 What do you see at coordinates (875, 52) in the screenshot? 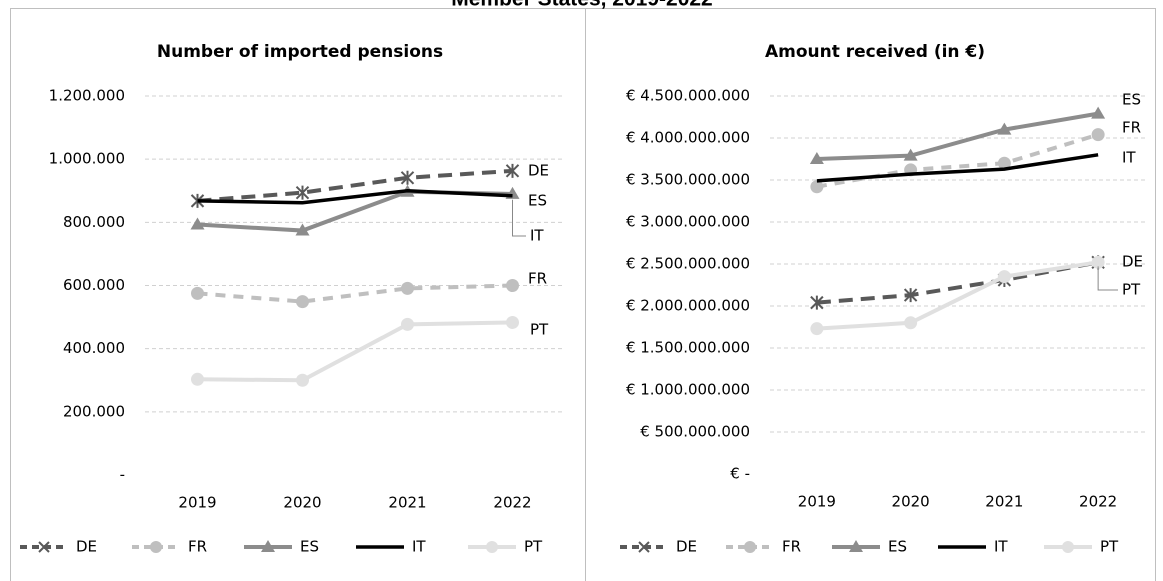
I see `chart-title: Amount received (in €)` at bounding box center [875, 52].